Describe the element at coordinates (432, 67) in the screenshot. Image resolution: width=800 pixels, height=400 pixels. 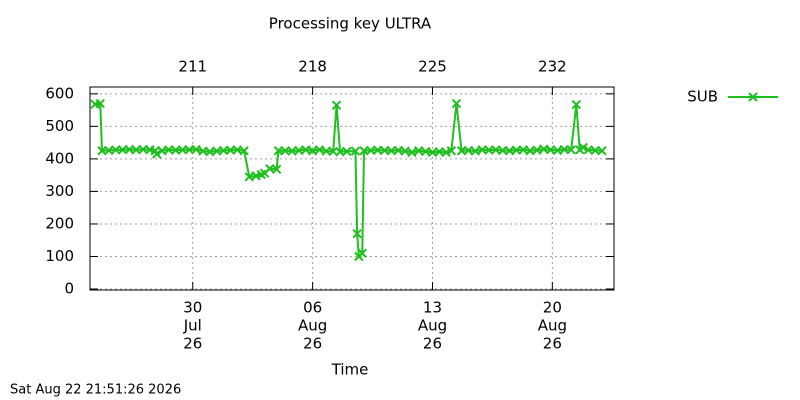
I see `x2-tick-label: 225` at that location.